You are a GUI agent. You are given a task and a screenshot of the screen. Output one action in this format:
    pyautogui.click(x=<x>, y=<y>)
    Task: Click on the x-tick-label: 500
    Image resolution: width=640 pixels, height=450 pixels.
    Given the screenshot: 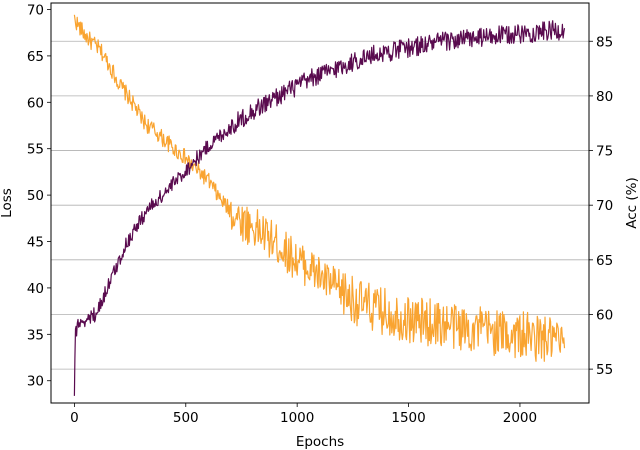 What is the action you would take?
    pyautogui.click(x=186, y=418)
    